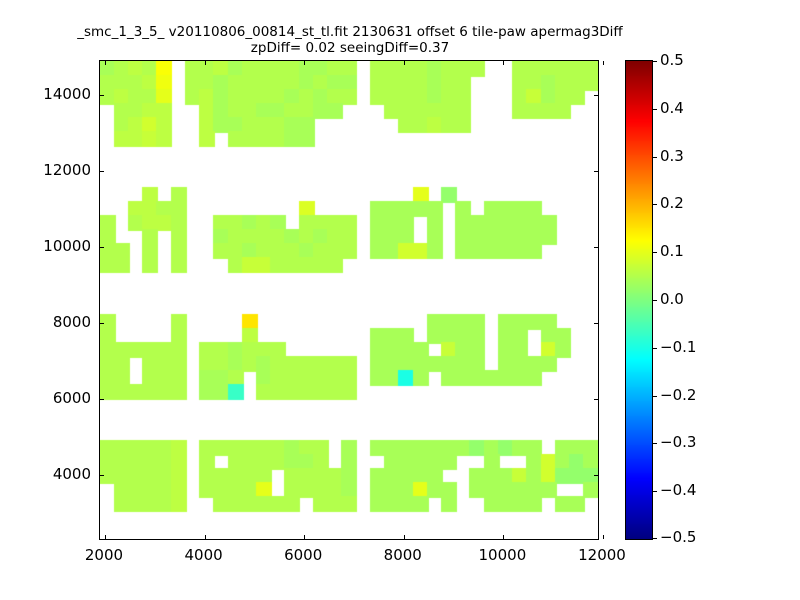  Describe the element at coordinates (678, 346) in the screenshot. I see `colorbar-ticklabel: −0.1` at that location.